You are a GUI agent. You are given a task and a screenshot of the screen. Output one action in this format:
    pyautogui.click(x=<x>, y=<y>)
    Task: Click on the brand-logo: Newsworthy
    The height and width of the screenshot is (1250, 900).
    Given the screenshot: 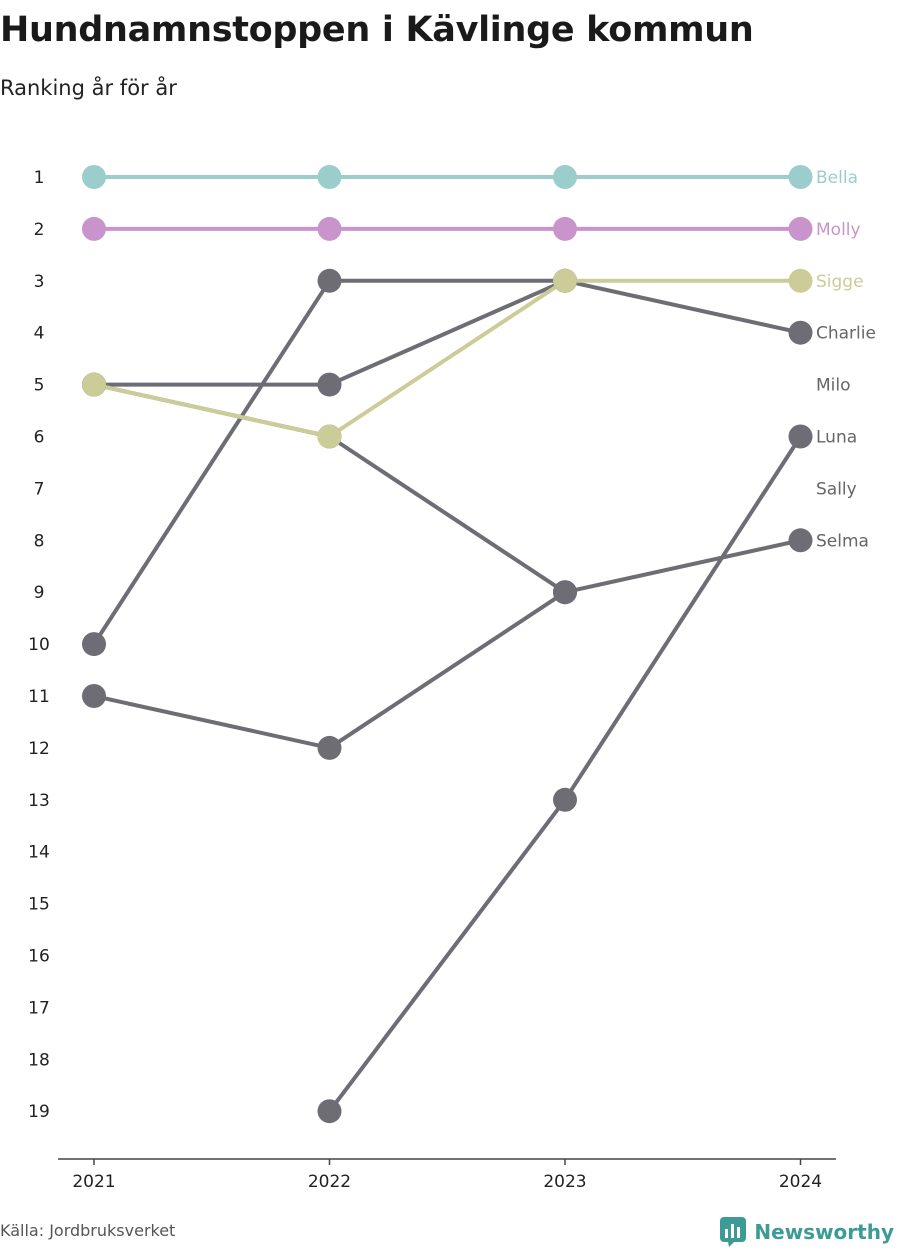 What is the action you would take?
    pyautogui.click(x=807, y=1232)
    